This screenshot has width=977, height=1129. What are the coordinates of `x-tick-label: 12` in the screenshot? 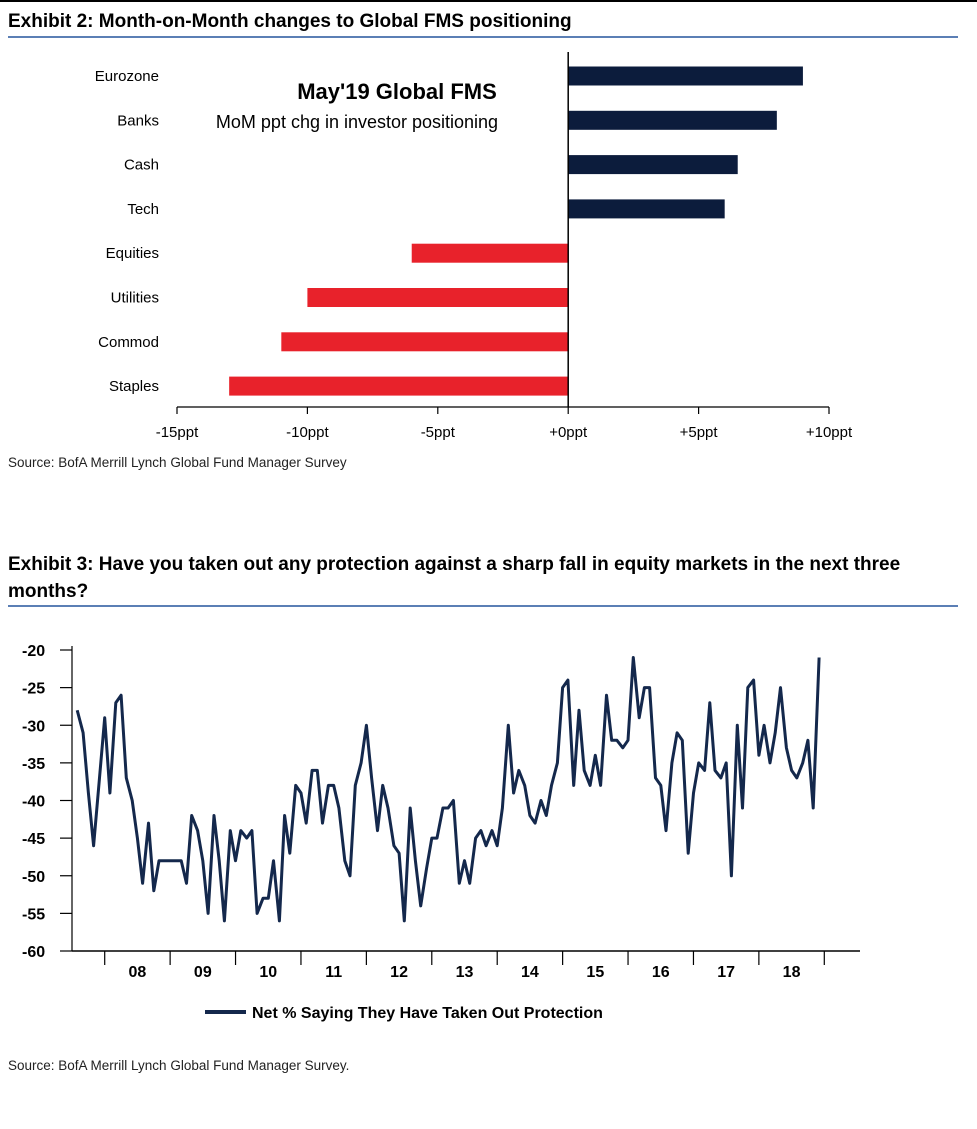 It's located at (399, 972).